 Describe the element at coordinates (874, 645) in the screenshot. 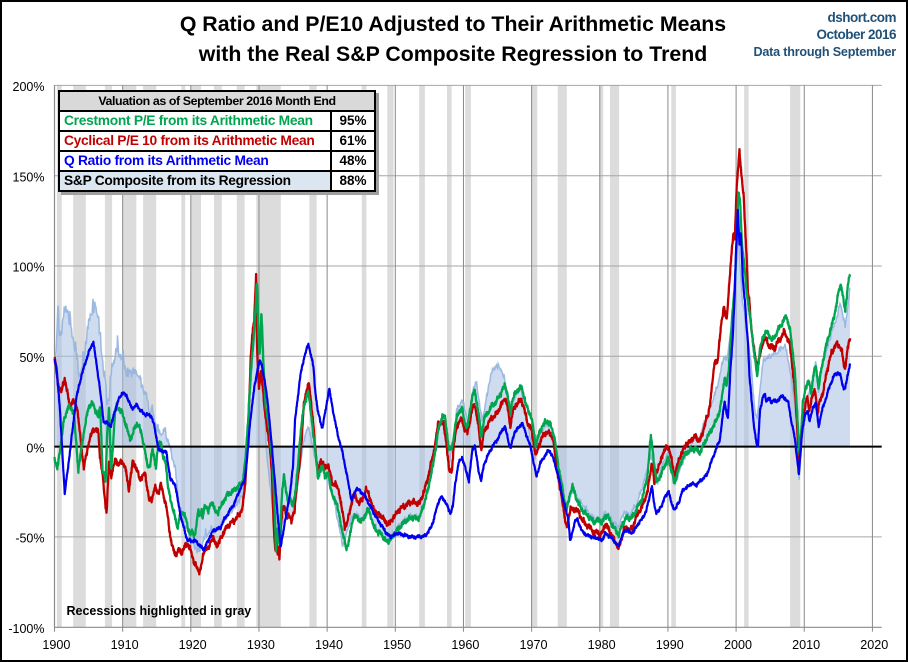

I see `svg-text: 2020` at that location.